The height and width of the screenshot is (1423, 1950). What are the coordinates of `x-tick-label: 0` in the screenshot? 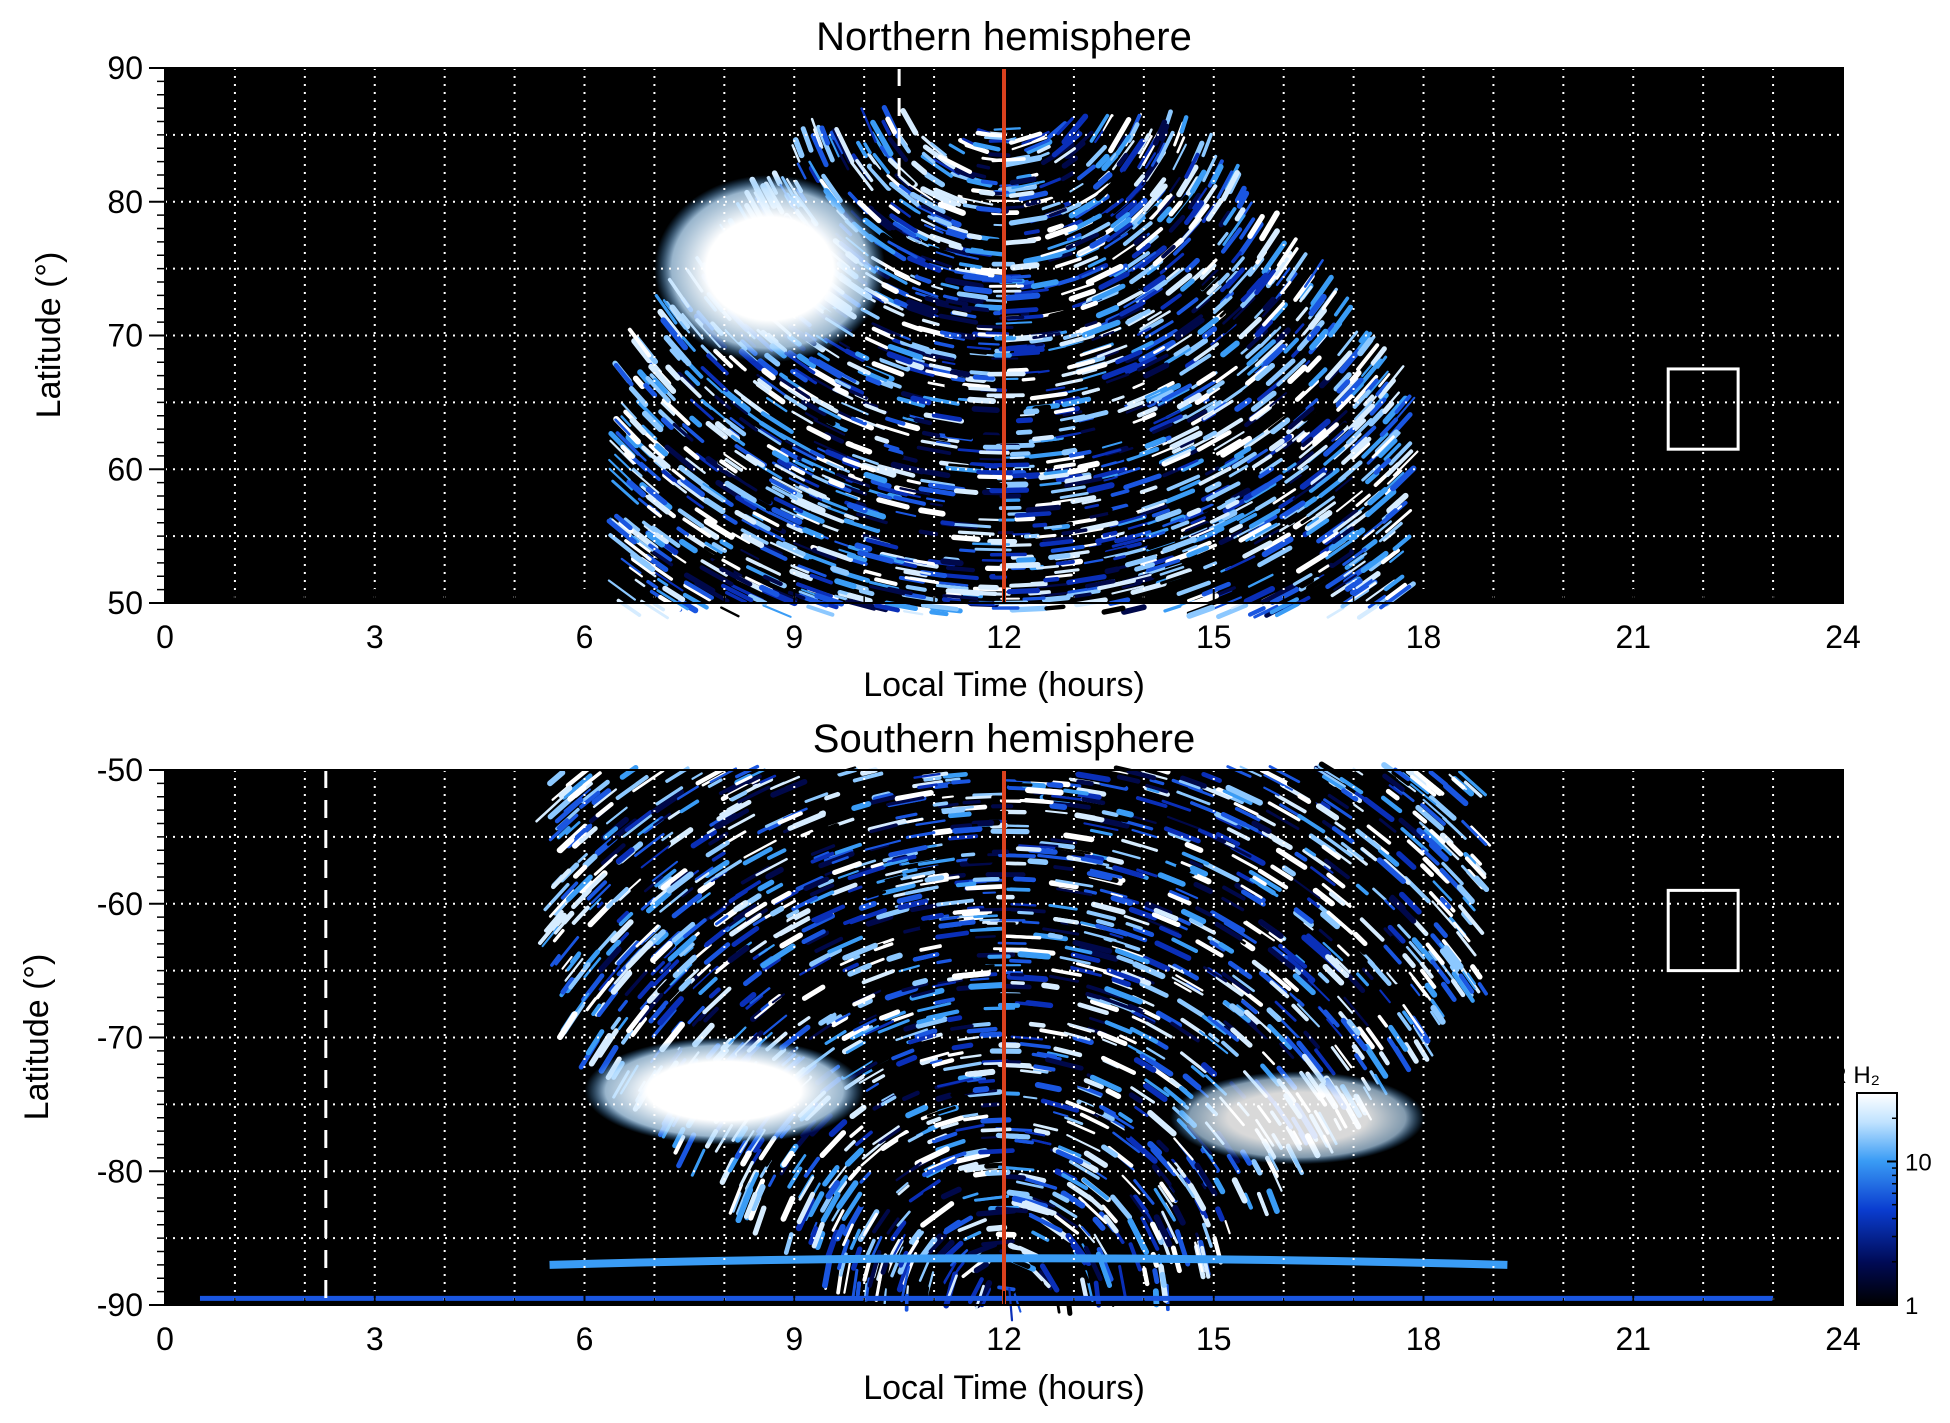 It's located at (165, 1339).